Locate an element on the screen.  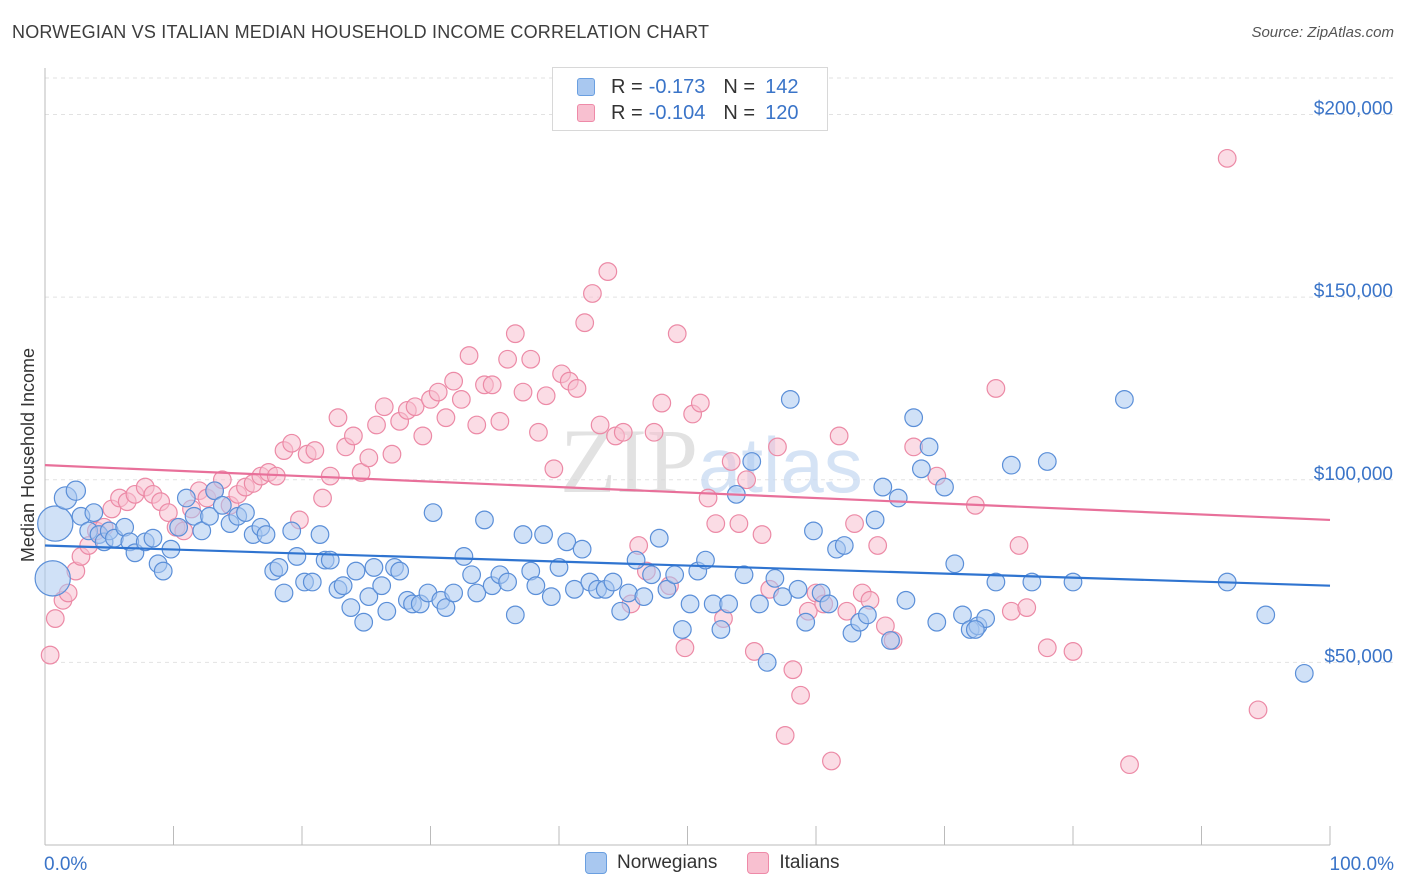
legend-swatch-italians is located at coordinates (586, 113).